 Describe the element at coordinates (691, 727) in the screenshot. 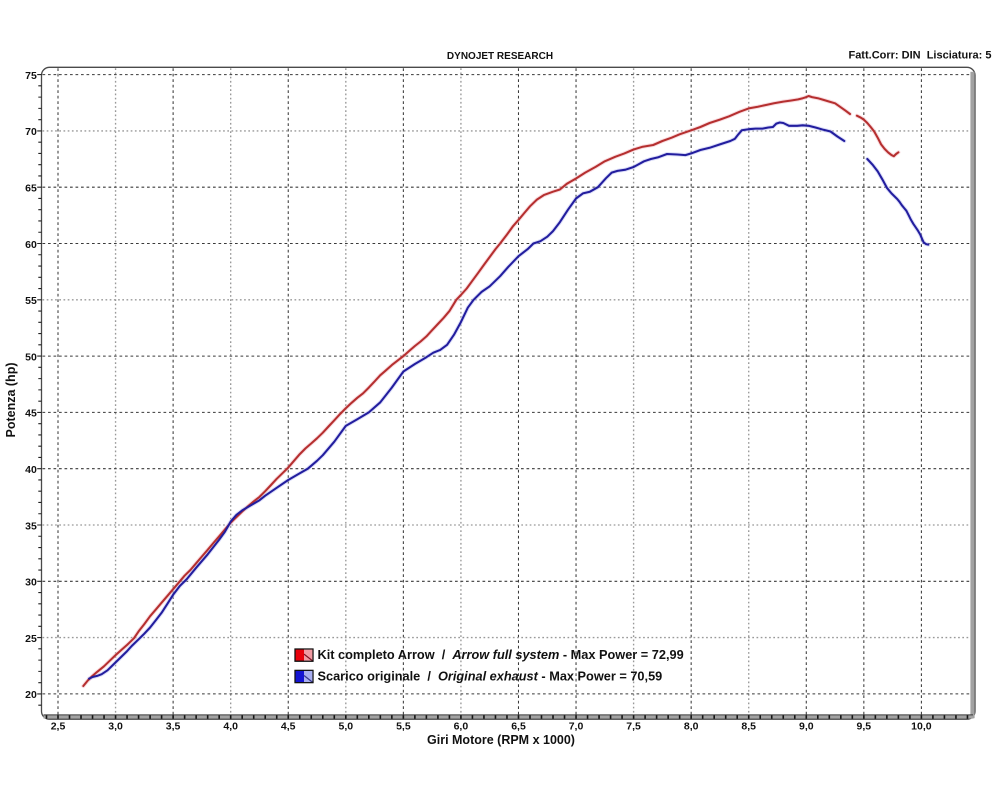

I see `svg-text: 8,0` at that location.